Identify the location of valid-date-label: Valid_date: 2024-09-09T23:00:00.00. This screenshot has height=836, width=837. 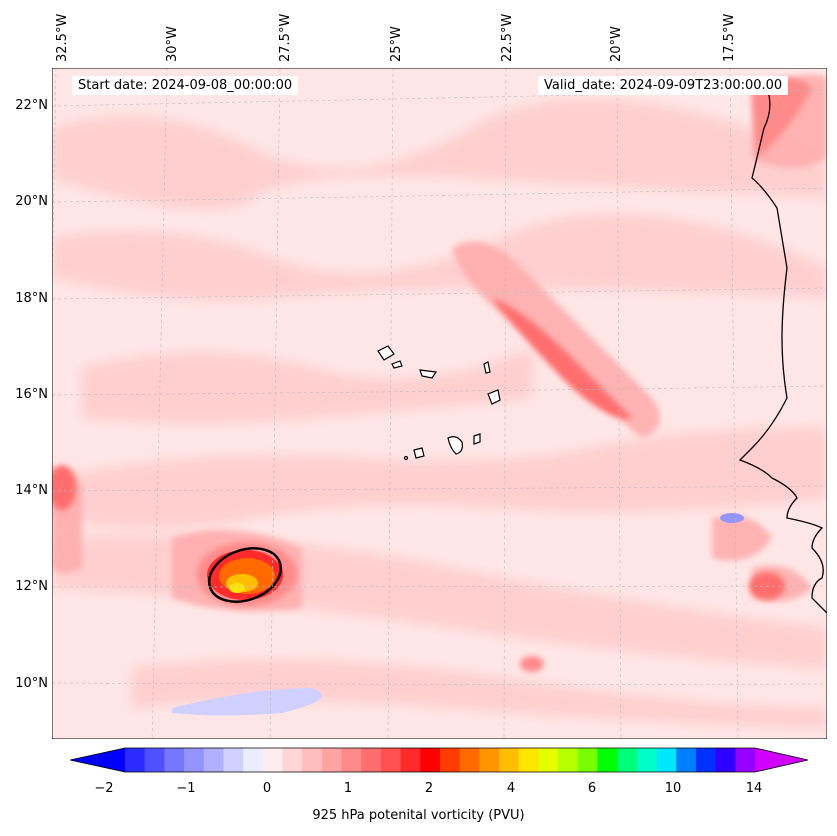
(663, 85).